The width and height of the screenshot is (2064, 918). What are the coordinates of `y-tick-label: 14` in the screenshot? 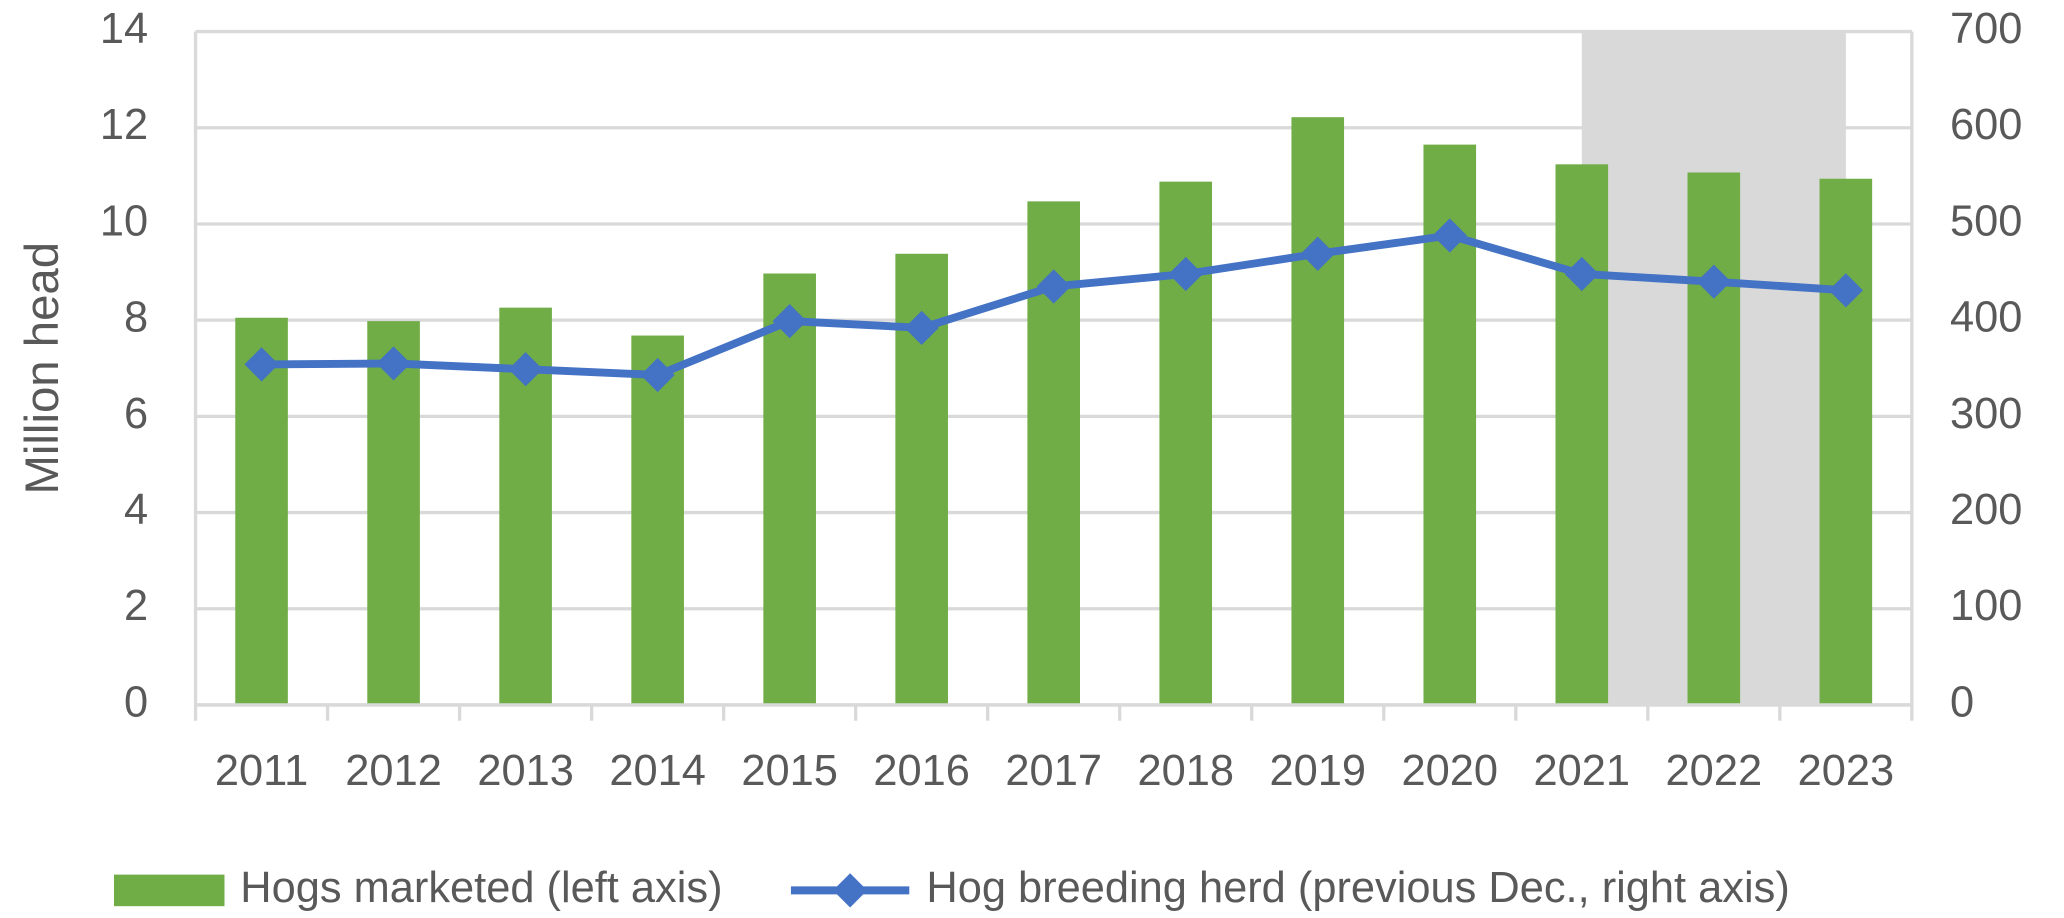 It's located at (124, 29).